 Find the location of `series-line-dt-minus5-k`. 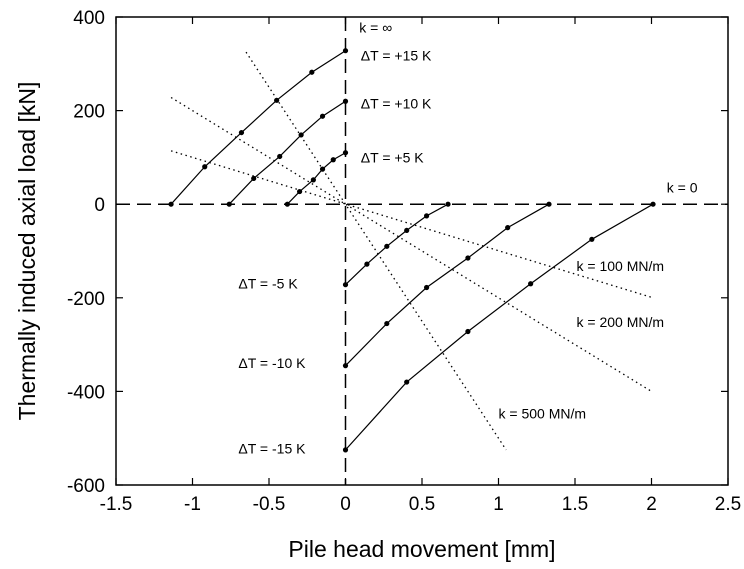

series-line-dt-minus5-k is located at coordinates (397, 244).